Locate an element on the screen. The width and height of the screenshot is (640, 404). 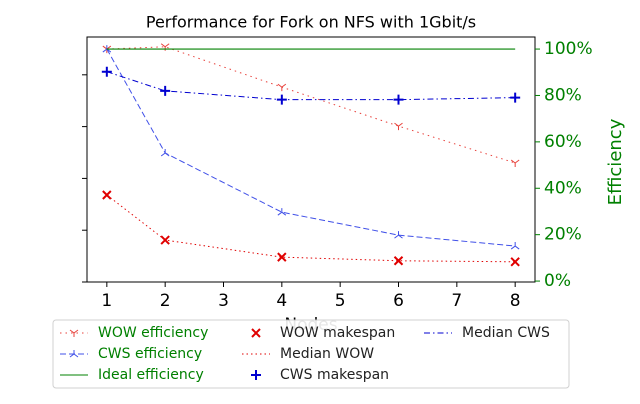
legend-item: Median CWS is located at coordinates (487, 333).